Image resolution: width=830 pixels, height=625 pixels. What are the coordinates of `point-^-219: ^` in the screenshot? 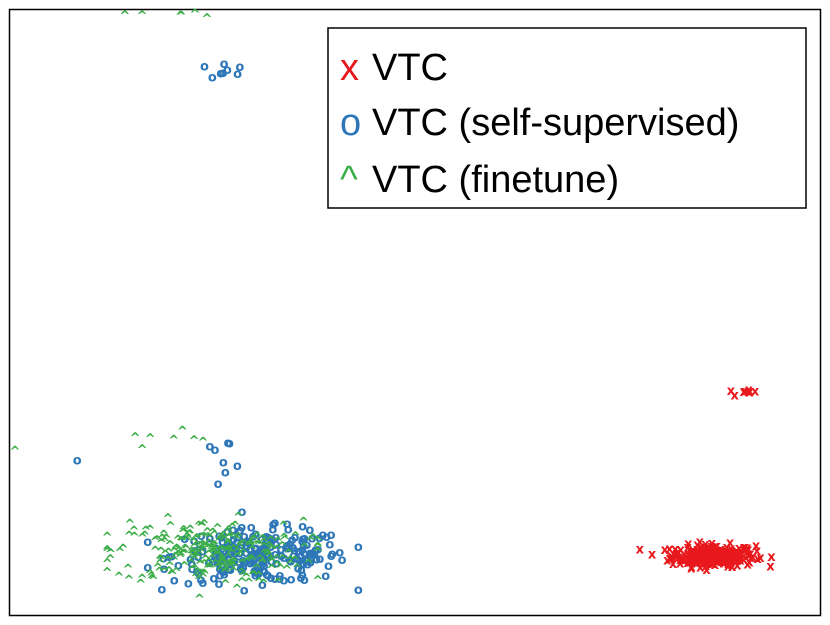 It's located at (201, 539).